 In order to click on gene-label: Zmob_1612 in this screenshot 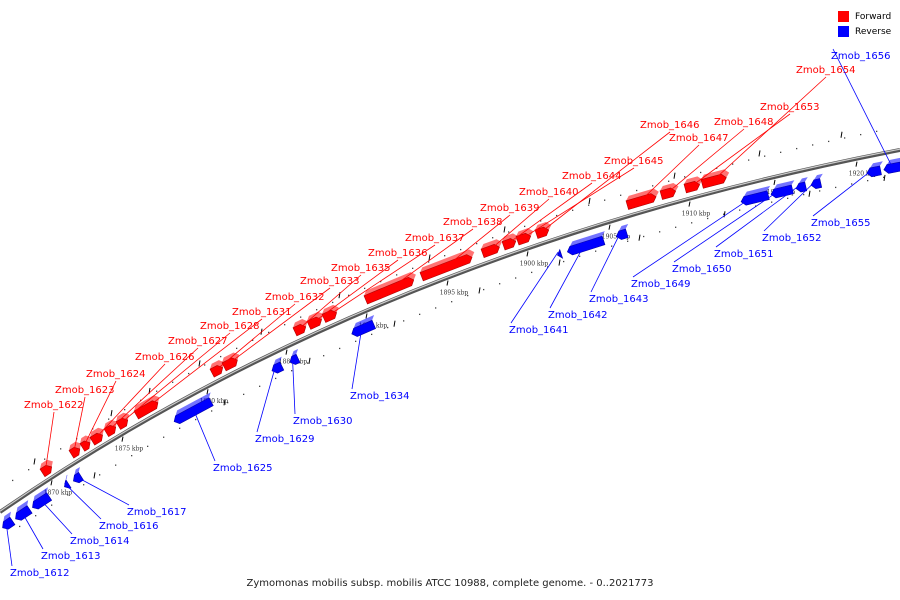, I will do `click(40, 573)`.